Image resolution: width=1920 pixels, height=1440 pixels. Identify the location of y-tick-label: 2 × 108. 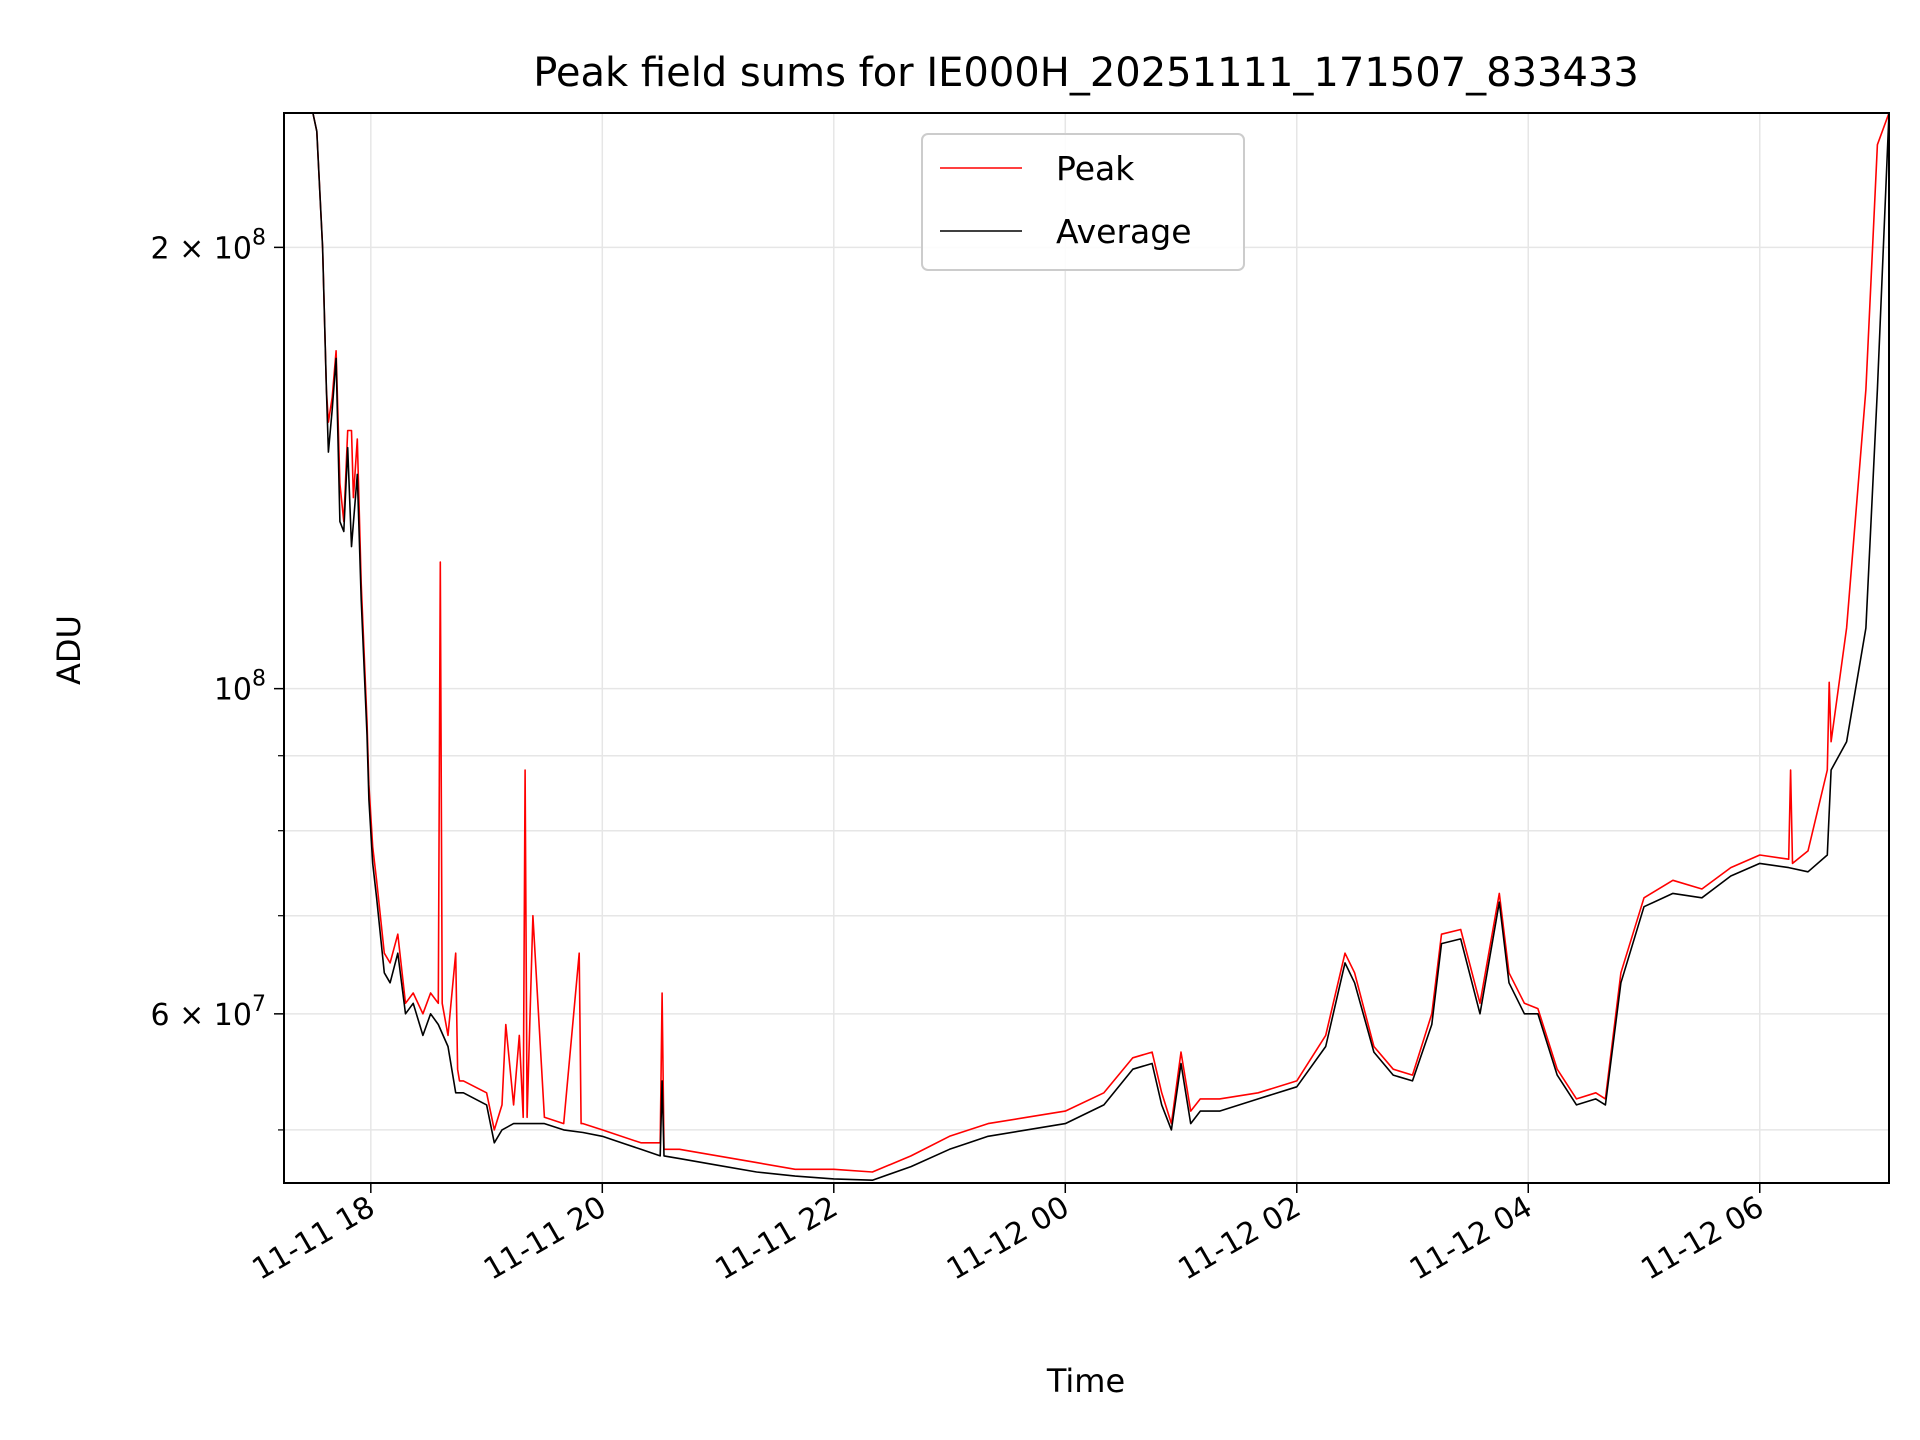
(208, 245).